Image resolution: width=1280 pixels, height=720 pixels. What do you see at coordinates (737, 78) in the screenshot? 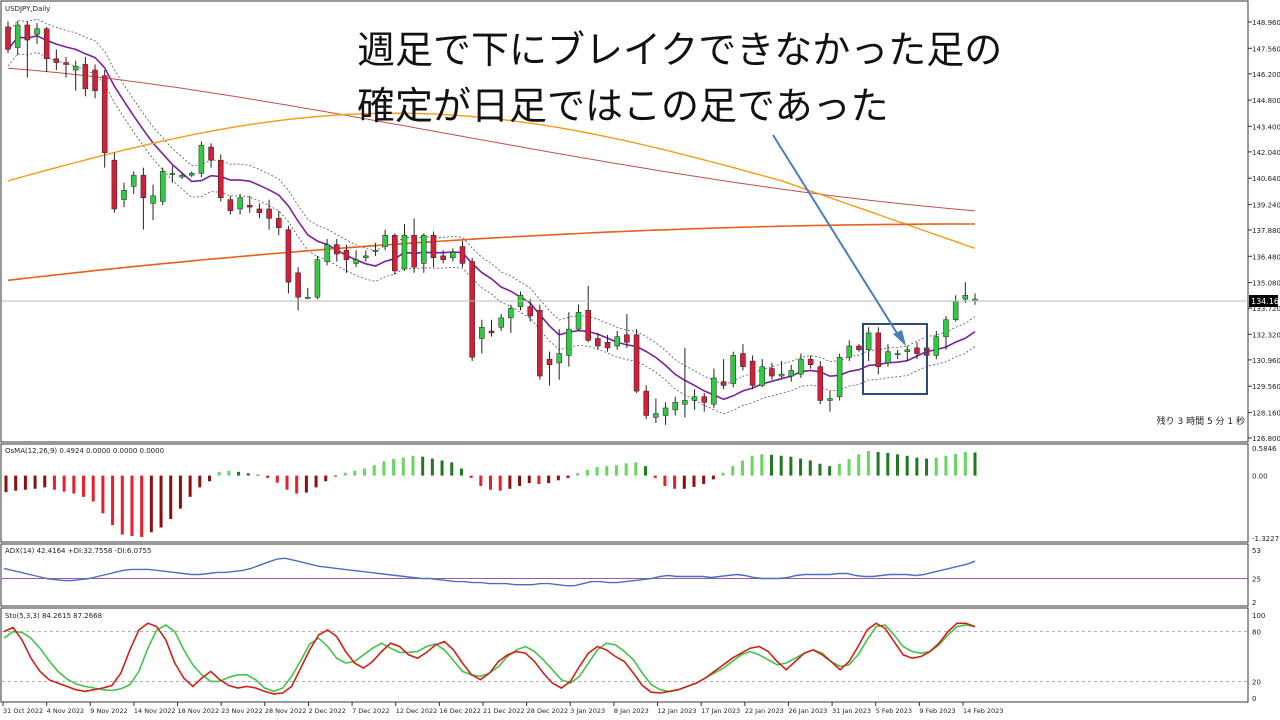
I see `annotation-text: 週足で下にブレイクできなかった足の 確定が日足ではこの足であった` at bounding box center [737, 78].